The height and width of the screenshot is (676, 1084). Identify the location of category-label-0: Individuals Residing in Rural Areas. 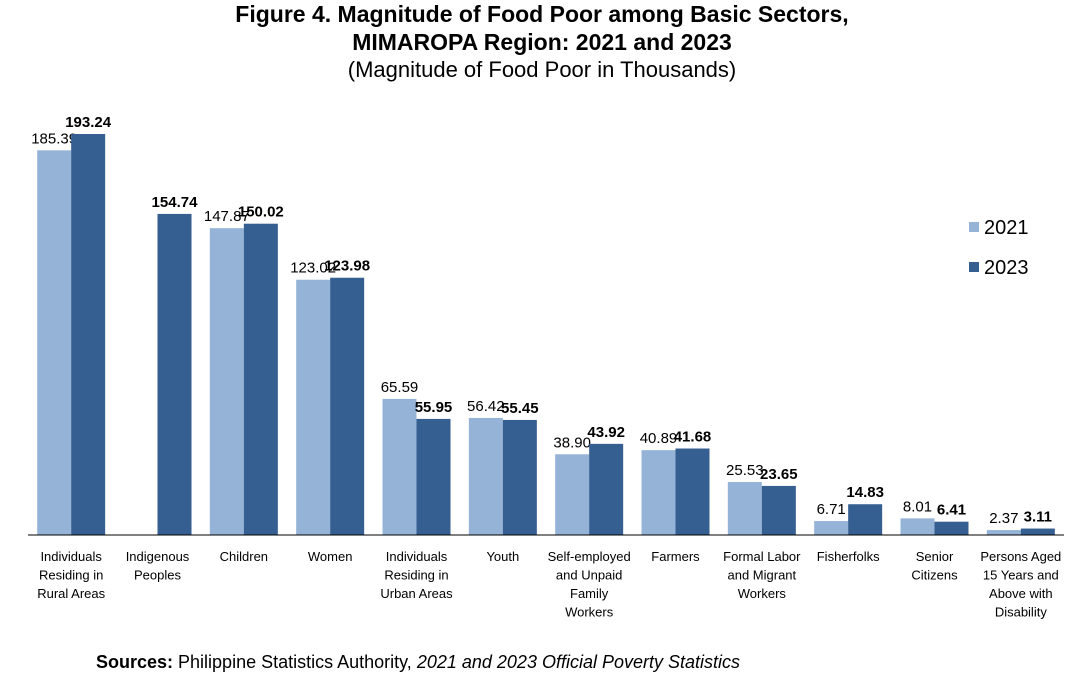
(71, 575).